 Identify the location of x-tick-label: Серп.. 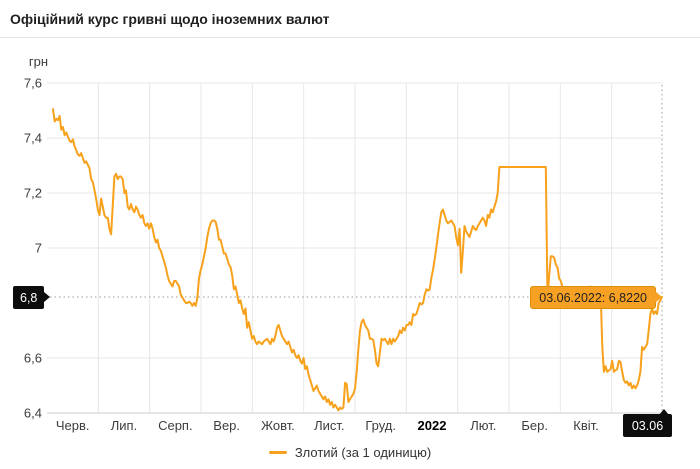
(175, 425).